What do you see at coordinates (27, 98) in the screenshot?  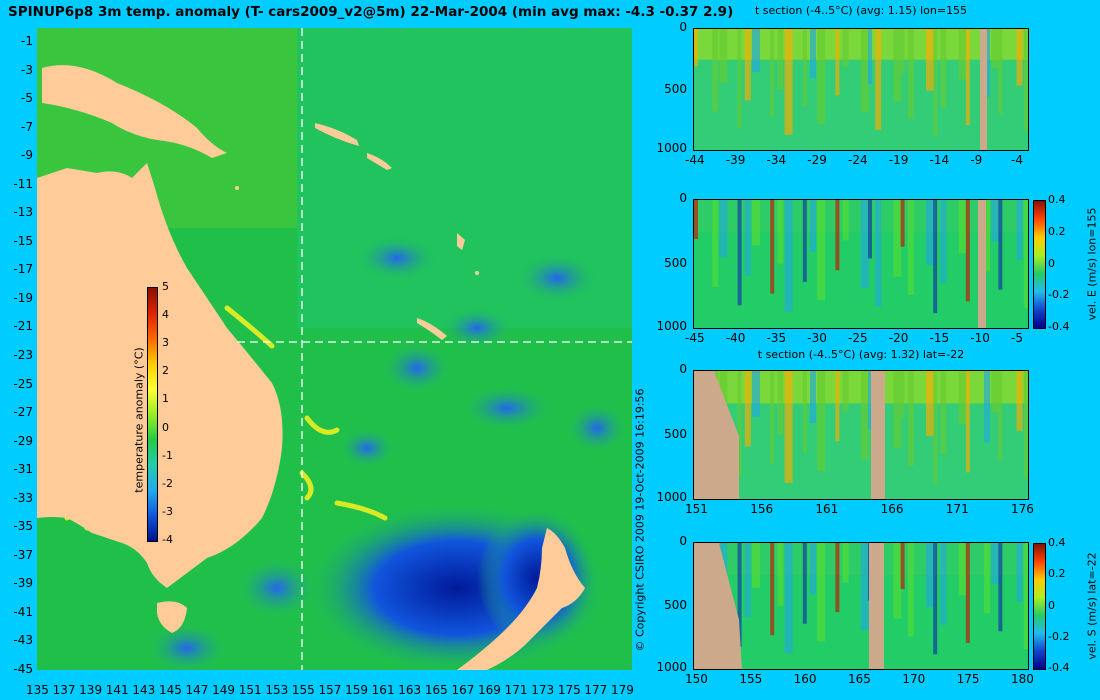 I see `lat-tick-label: -5` at bounding box center [27, 98].